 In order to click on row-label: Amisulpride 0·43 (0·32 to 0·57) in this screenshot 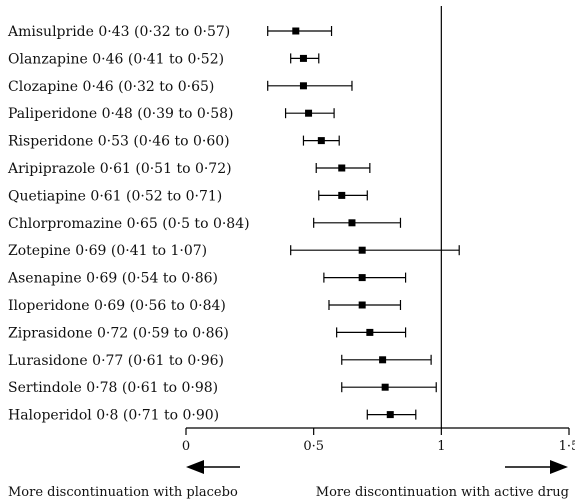, I will do `click(118, 32)`.